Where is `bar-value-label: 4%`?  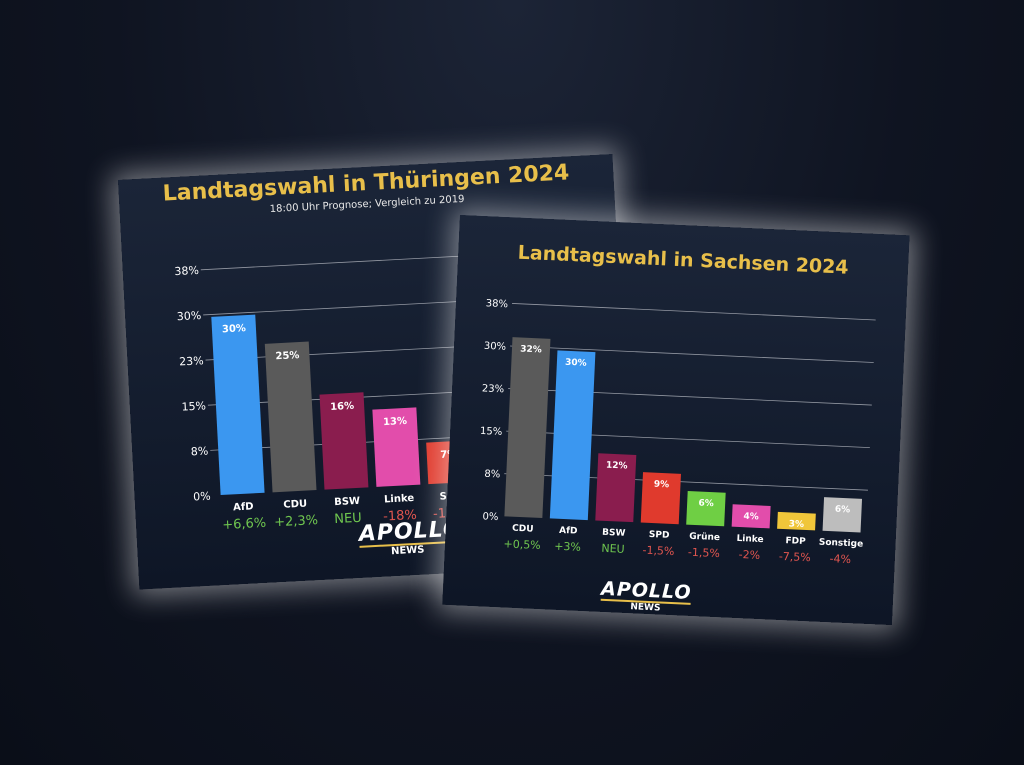
bar-value-label: 4% is located at coordinates (751, 517).